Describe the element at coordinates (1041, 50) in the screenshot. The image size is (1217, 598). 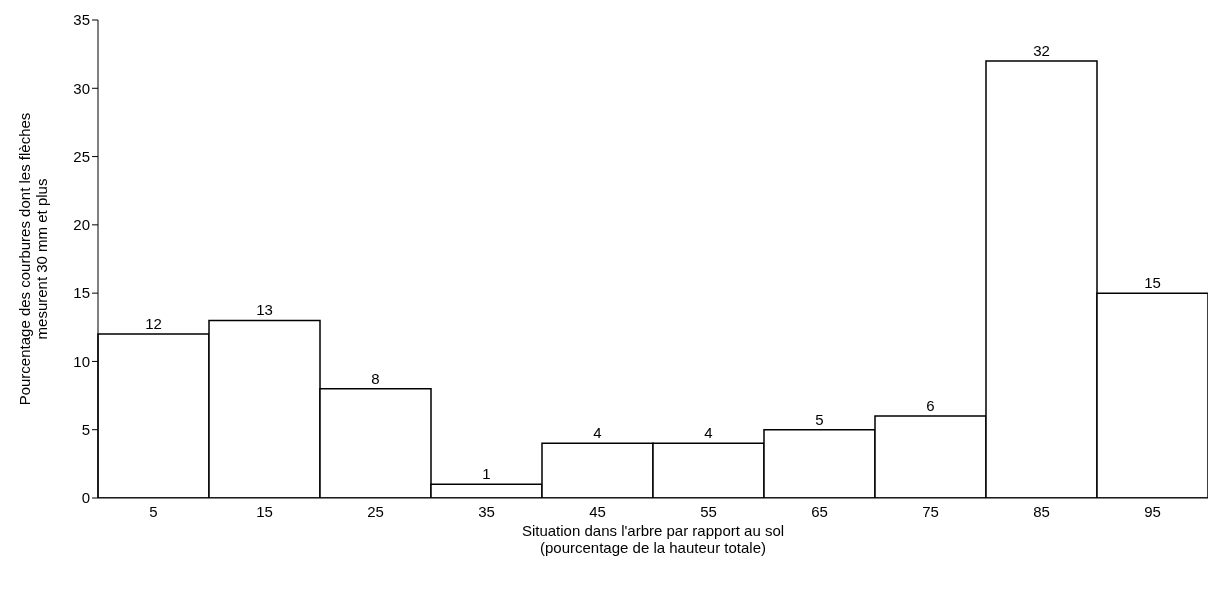
I see `data-label: 32` at that location.